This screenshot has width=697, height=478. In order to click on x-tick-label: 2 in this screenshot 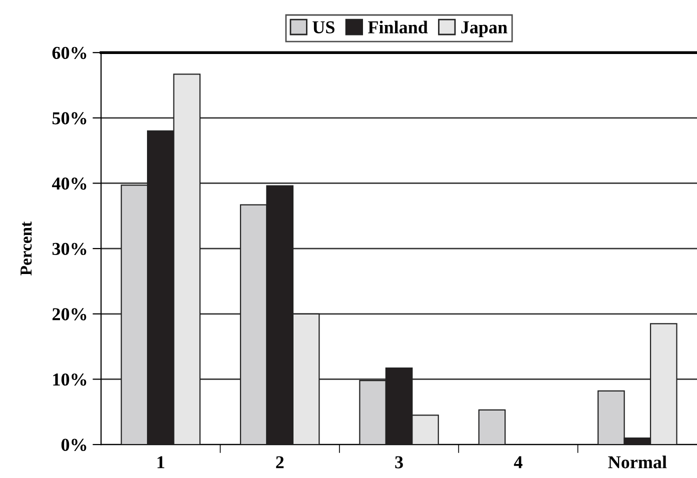, I will do `click(280, 462)`.